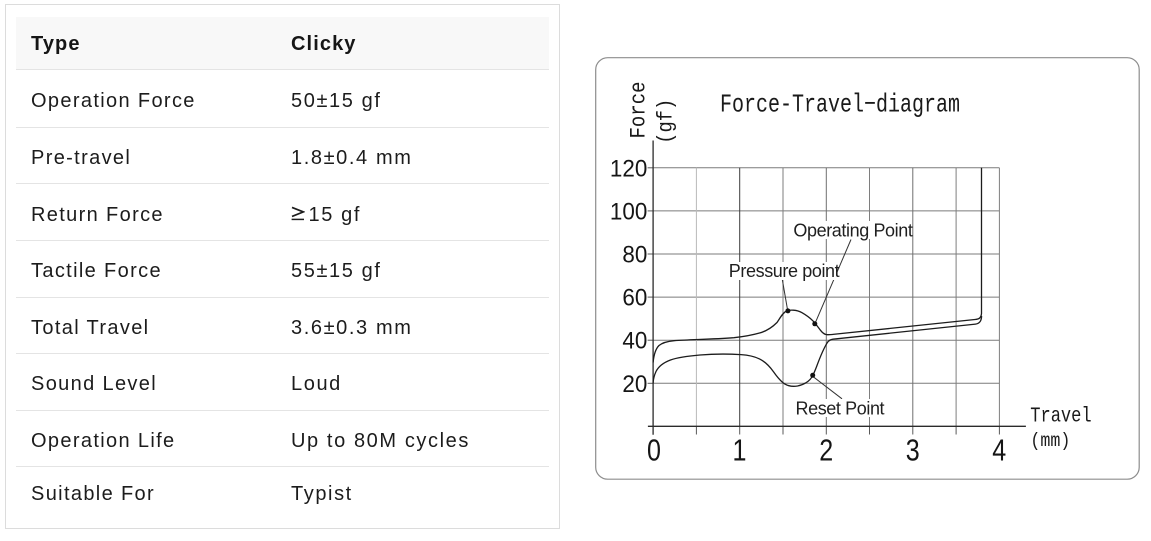 Image resolution: width=1151 pixels, height=541 pixels. Describe the element at coordinates (628, 211) in the screenshot. I see `svg-text: 100` at that location.